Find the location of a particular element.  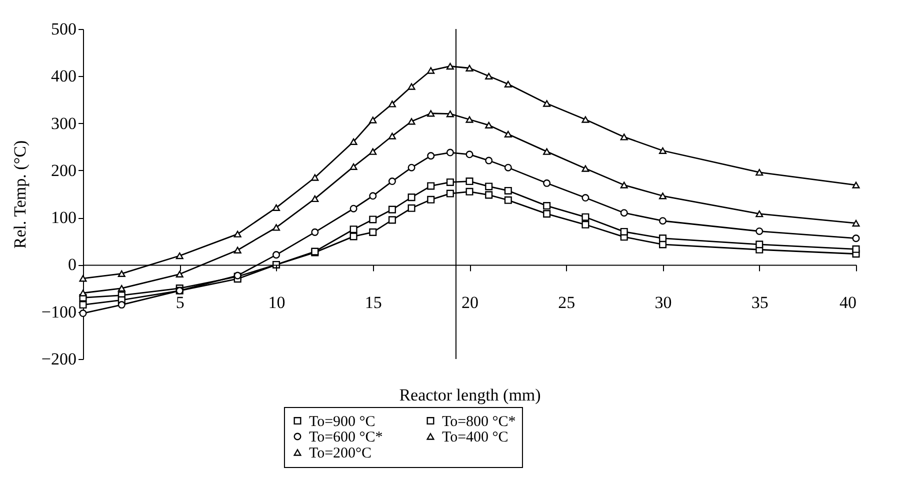

legend-label: To=200°C is located at coordinates (340, 454).